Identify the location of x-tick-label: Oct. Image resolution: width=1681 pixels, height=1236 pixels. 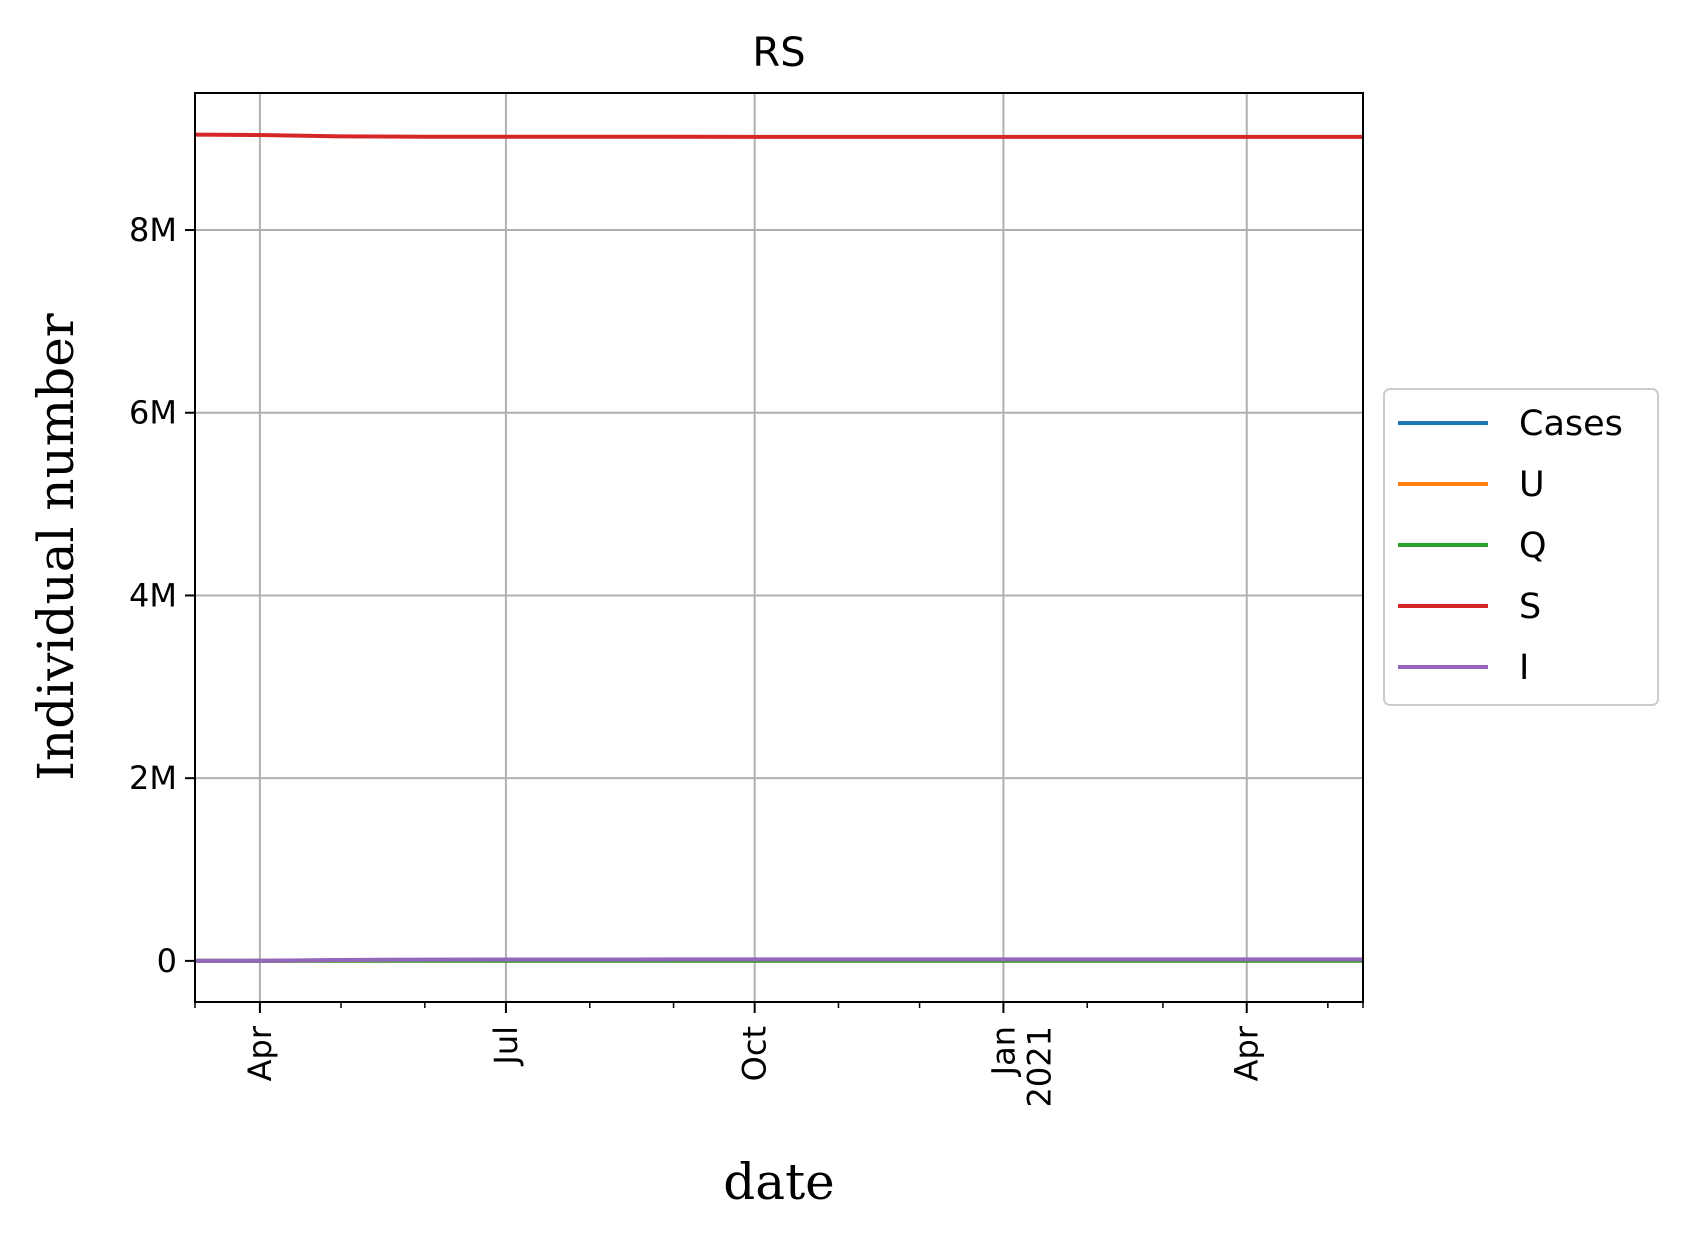
(755, 1053).